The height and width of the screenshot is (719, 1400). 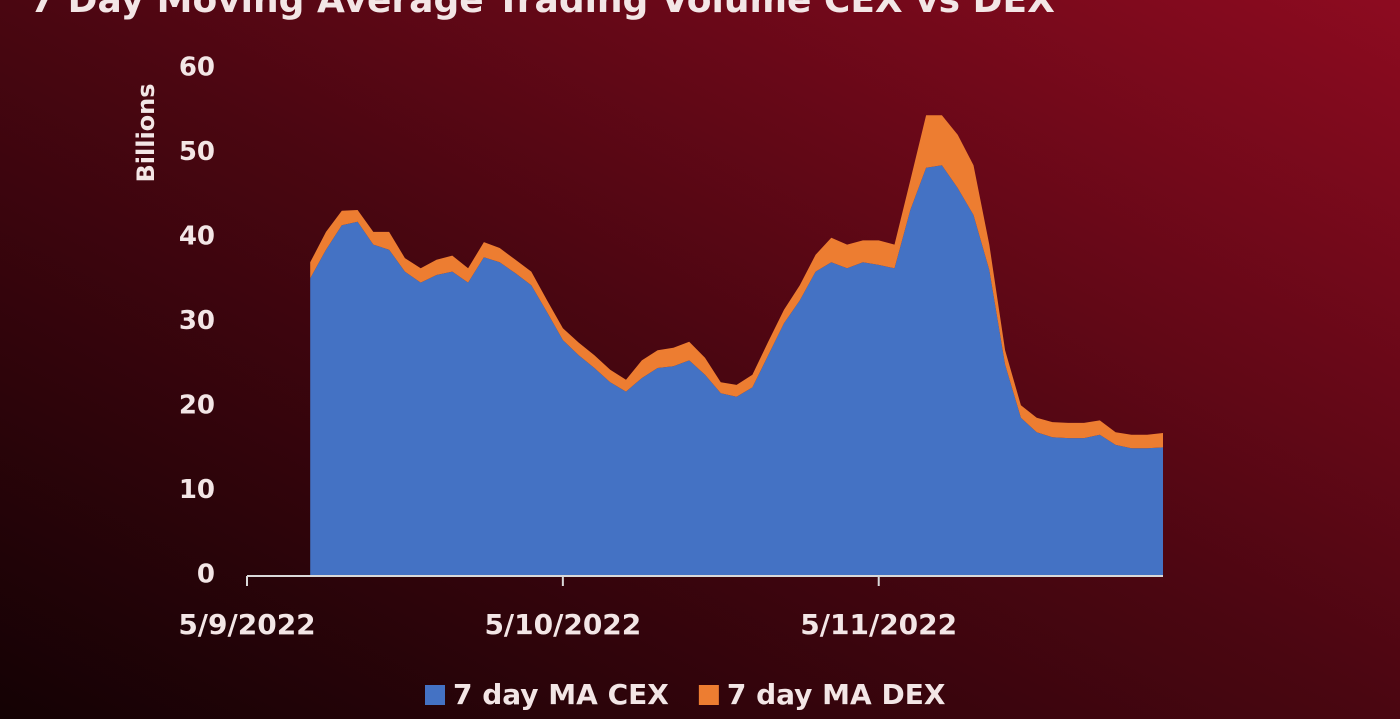 I want to click on y-tick-label: 0, so click(x=206, y=575).